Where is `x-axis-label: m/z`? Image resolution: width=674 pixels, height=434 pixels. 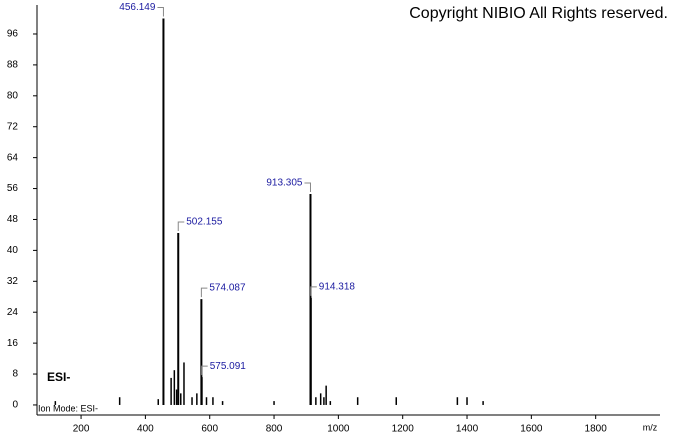
x-axis-label: m/z is located at coordinates (650, 427).